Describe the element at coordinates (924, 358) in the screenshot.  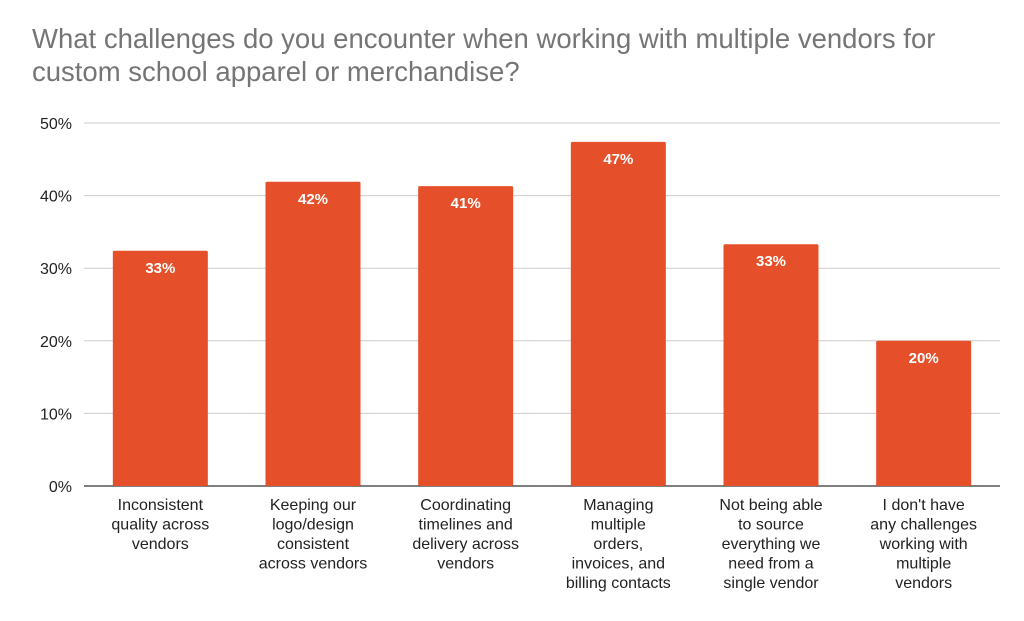
I see `data-label: 20%` at that location.